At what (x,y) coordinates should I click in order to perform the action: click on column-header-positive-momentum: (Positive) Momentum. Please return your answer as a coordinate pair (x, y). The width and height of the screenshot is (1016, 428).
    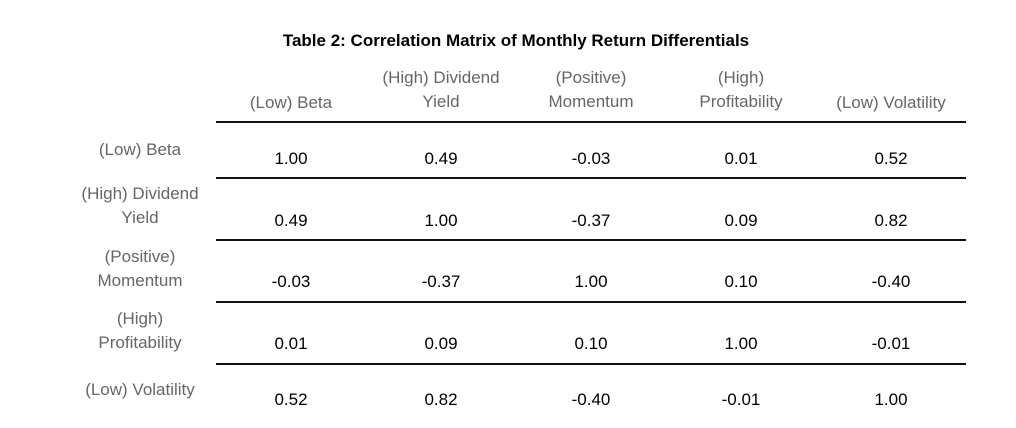
    Looking at the image, I should click on (591, 89).